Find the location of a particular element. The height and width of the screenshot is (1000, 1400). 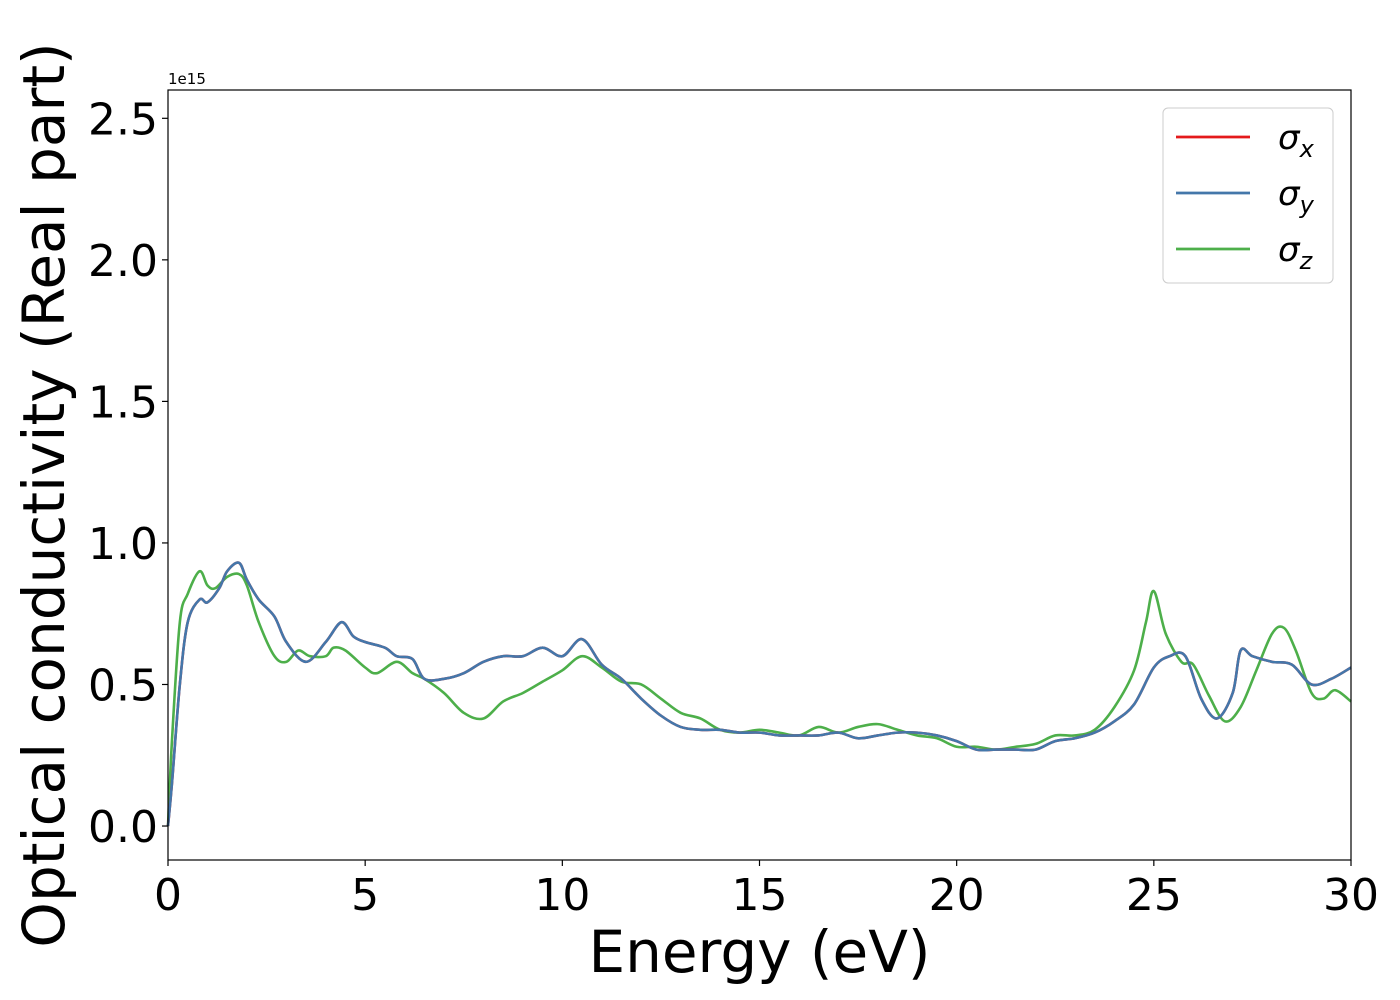

x-tick-label: 15 is located at coordinates (760, 895).